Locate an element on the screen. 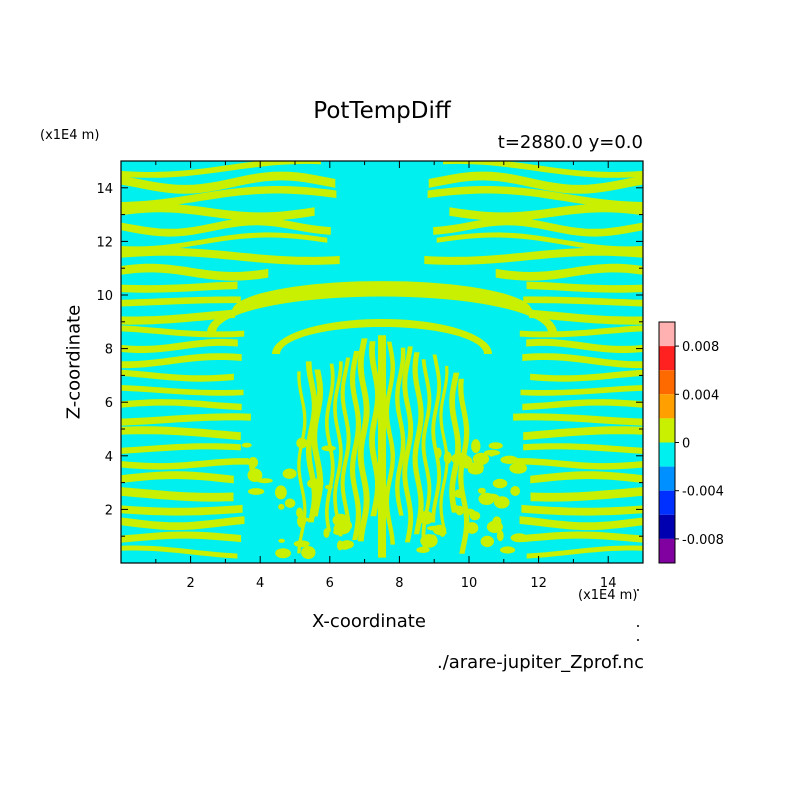  field-stem is located at coordinates (382, 446).